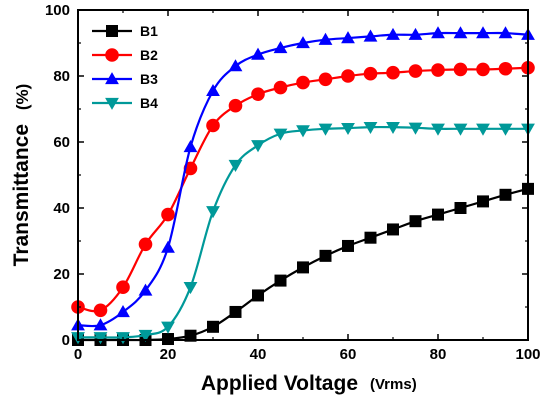 Image resolution: width=550 pixels, height=401 pixels. I want to click on legend-item-b1: B1, so click(125, 31).